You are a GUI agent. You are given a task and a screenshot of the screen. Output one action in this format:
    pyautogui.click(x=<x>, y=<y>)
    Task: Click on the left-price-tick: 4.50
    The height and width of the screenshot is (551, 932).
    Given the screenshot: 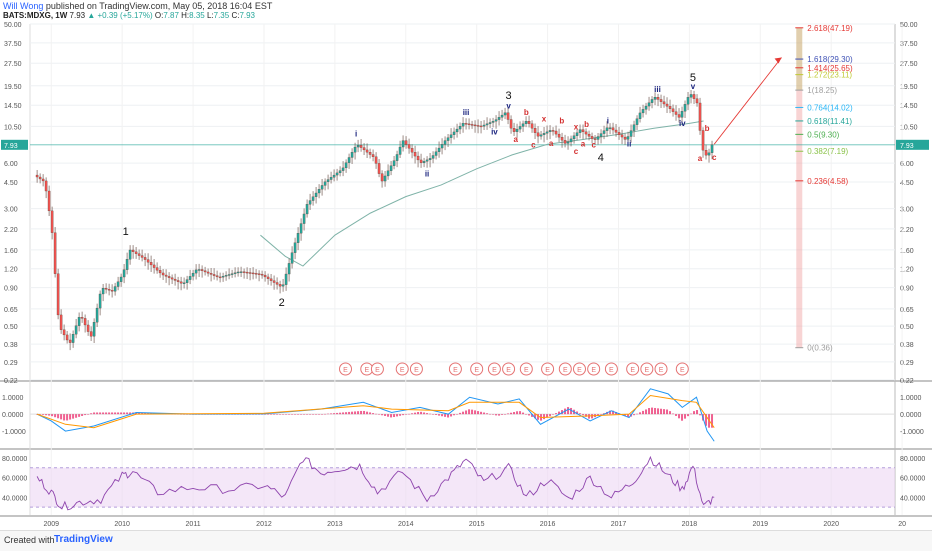 What is the action you would take?
    pyautogui.click(x=11, y=183)
    